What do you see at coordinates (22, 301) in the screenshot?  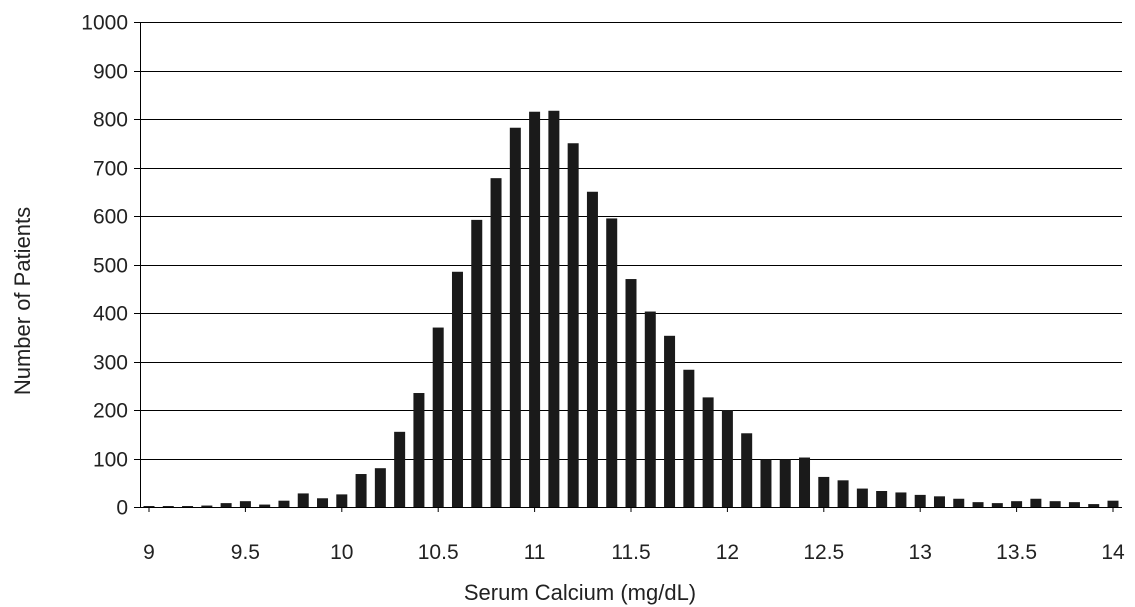 I see `y-axis-title: Number of Patients` at bounding box center [22, 301].